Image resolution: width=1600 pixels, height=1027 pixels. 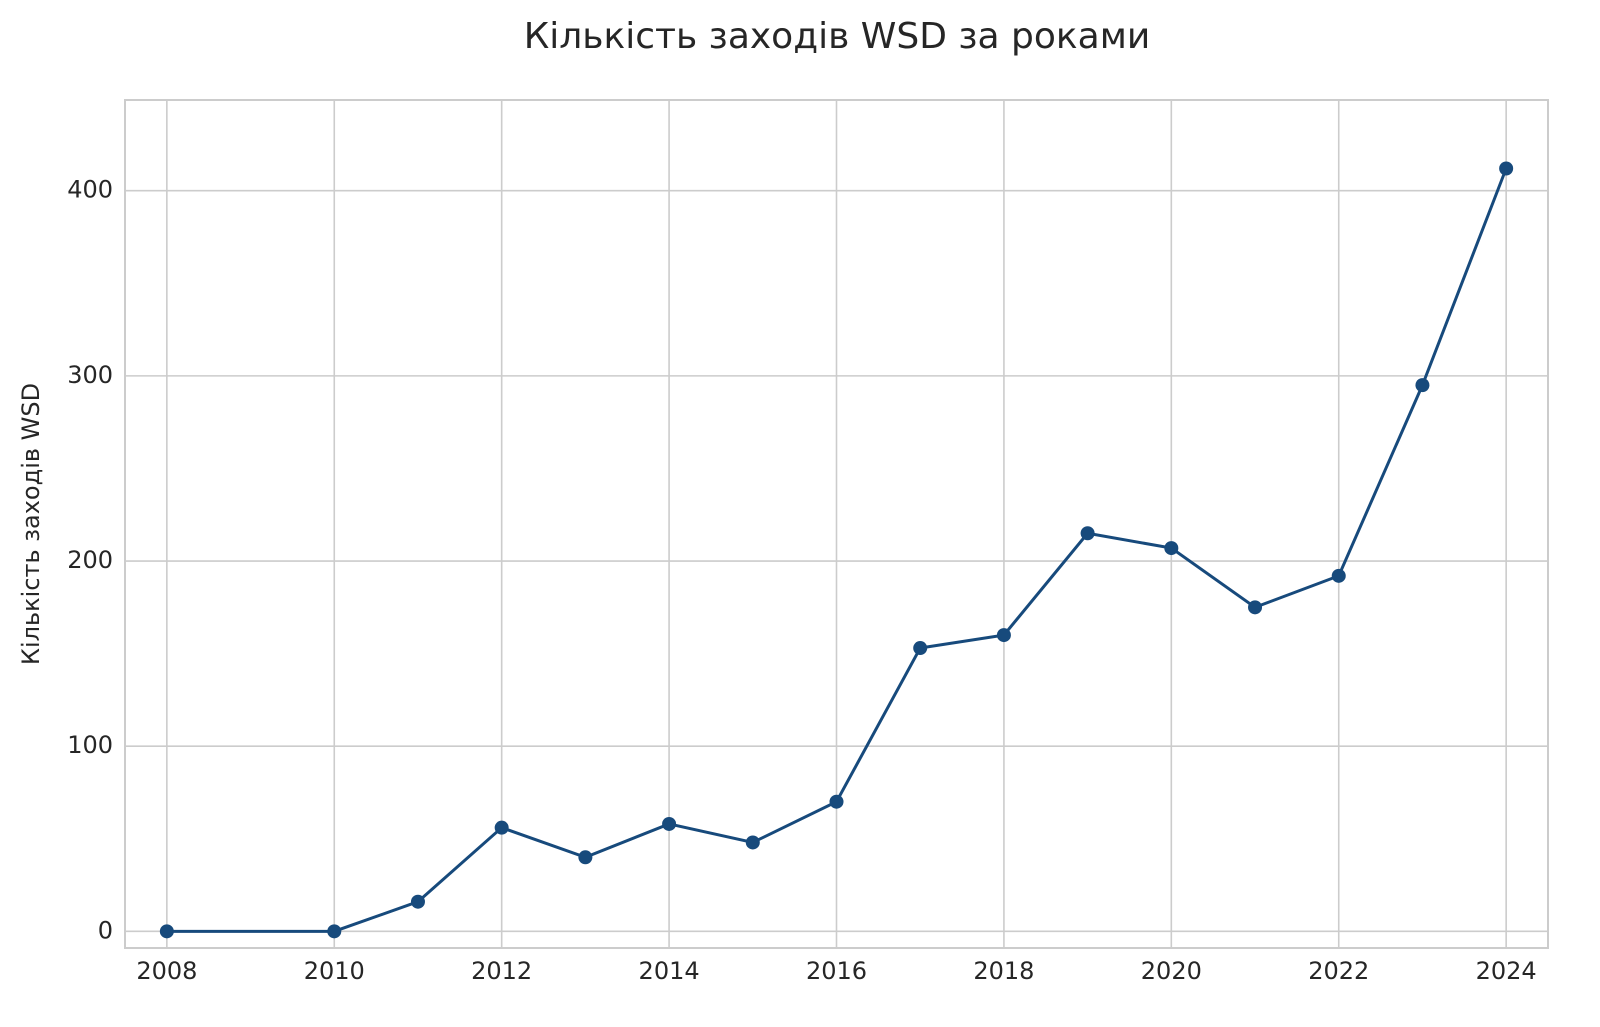 What do you see at coordinates (1003, 971) in the screenshot?
I see `x-tick-label: 2018` at bounding box center [1003, 971].